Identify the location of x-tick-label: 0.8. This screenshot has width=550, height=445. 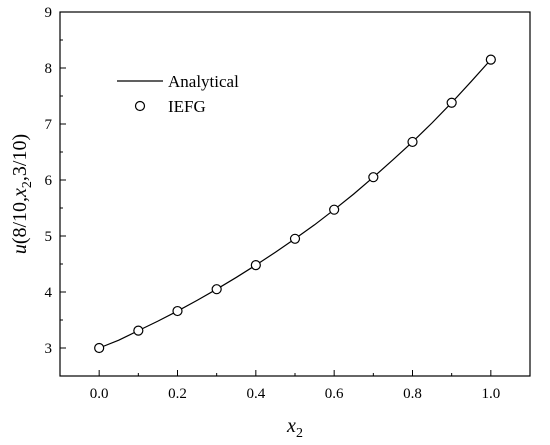
(412, 394).